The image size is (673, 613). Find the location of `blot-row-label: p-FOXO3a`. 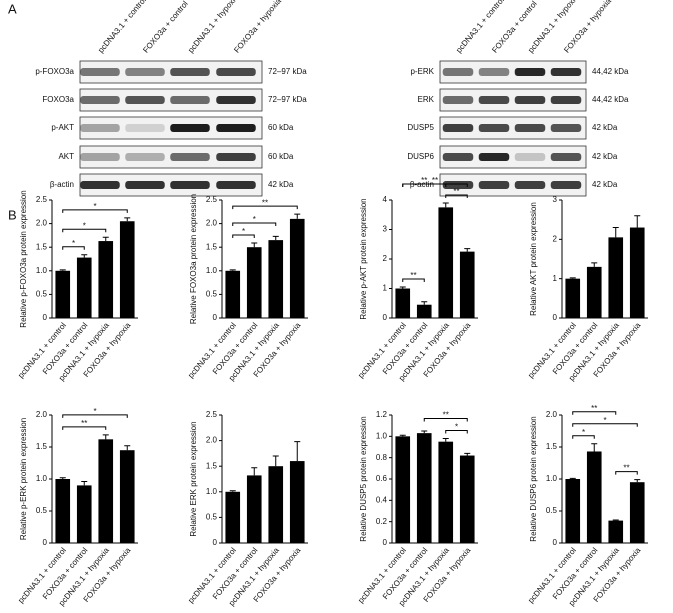

blot-row-label: p-FOXO3a is located at coordinates (54, 71).